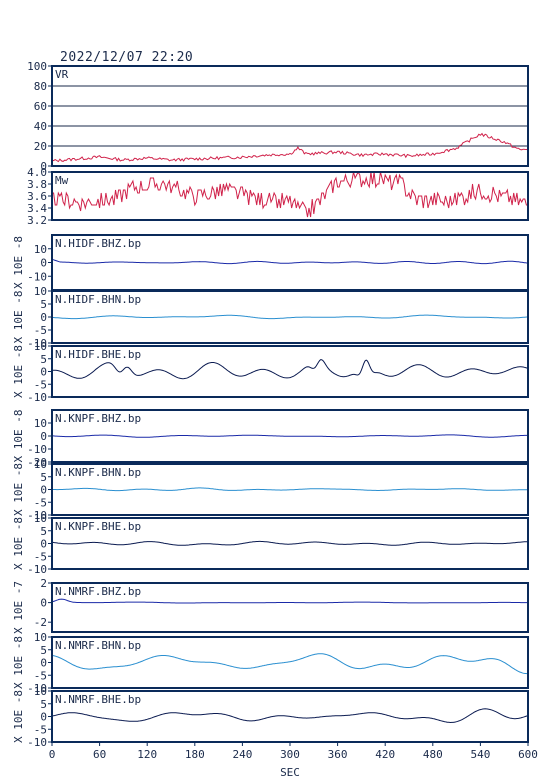  I want to click on x-axis: 0 60 120 180 240 300 360 420 480 540 600 SEC, so click(293, 760).